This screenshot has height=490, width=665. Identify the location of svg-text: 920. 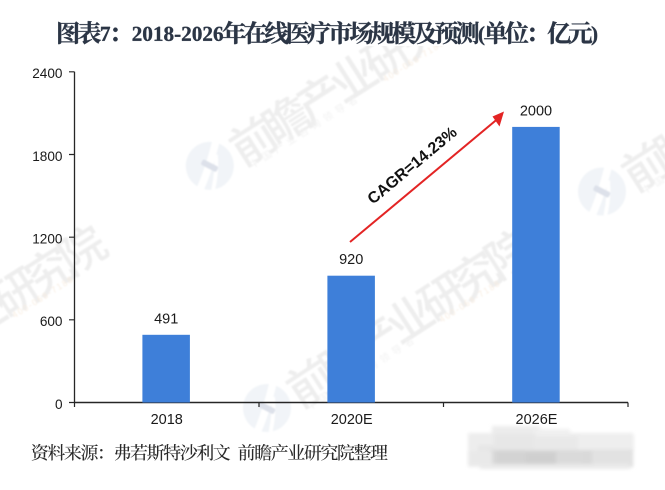
(351, 260).